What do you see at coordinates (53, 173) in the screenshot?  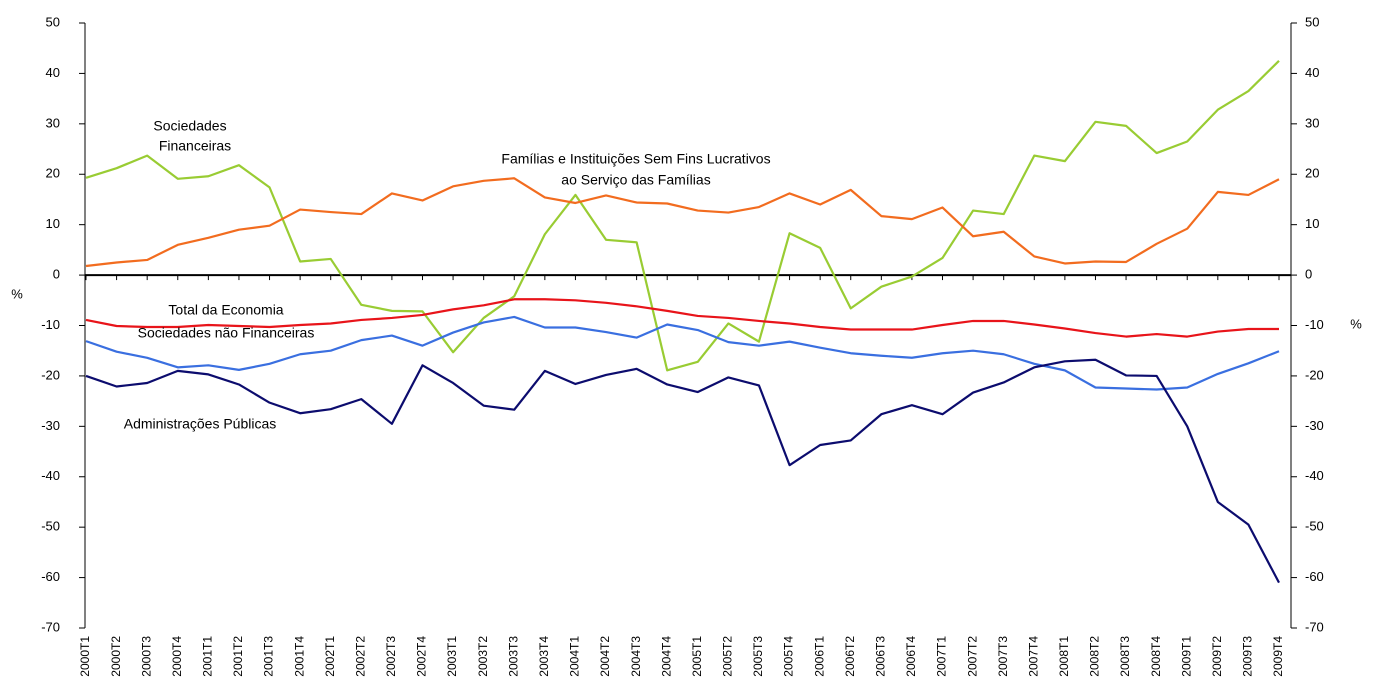 I see `y-tick-label: 20` at bounding box center [53, 173].